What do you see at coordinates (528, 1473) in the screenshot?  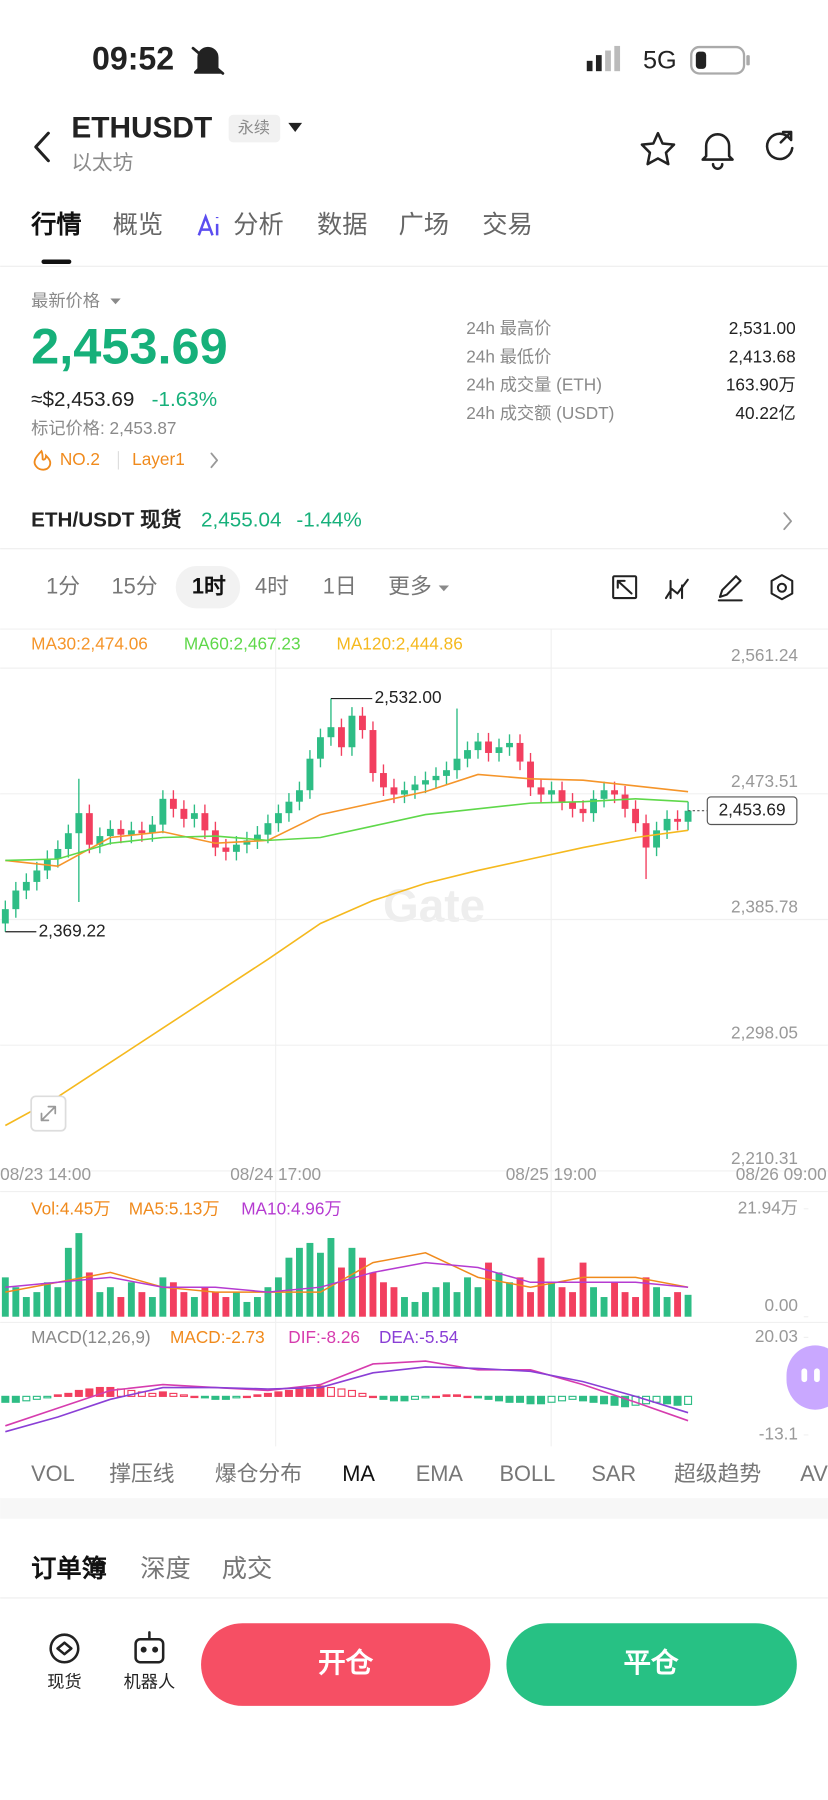 I see `indicator-tab: BOLL` at bounding box center [528, 1473].